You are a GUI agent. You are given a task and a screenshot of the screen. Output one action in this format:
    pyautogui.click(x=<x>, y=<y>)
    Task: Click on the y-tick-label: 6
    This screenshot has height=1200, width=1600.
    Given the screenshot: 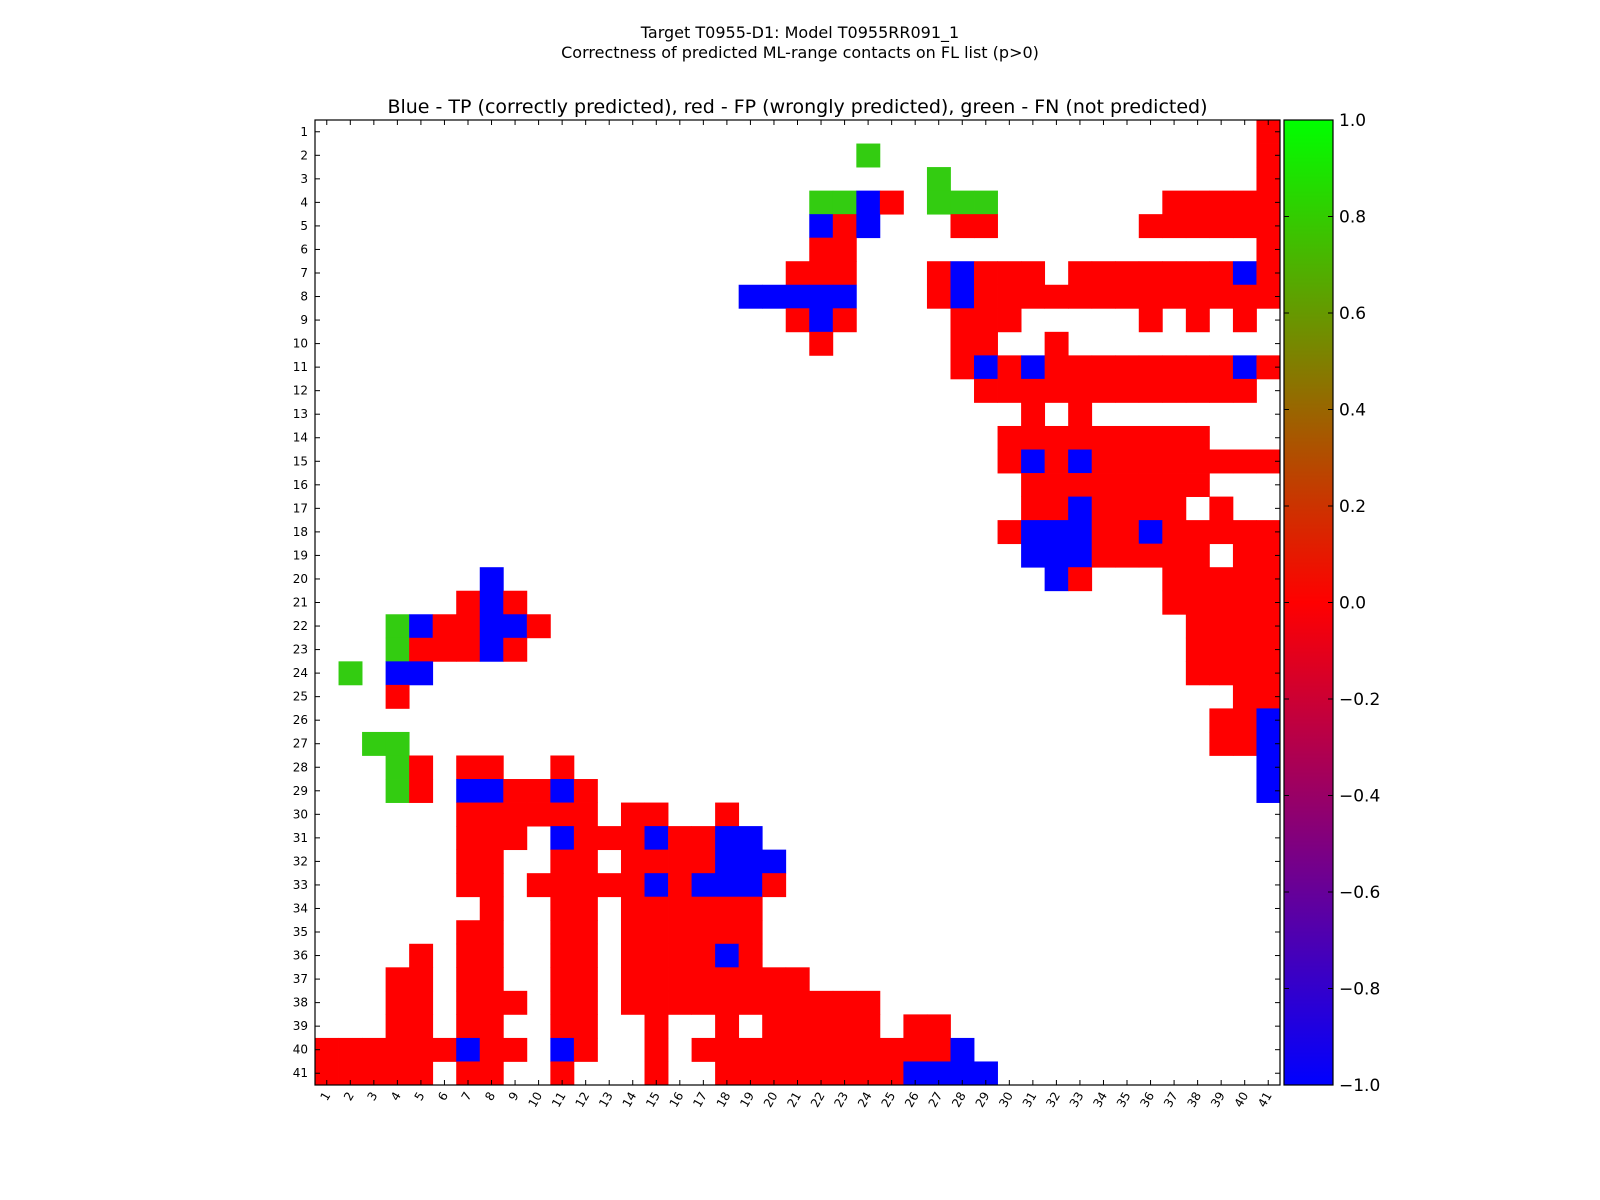 What is the action you would take?
    pyautogui.click(x=304, y=249)
    